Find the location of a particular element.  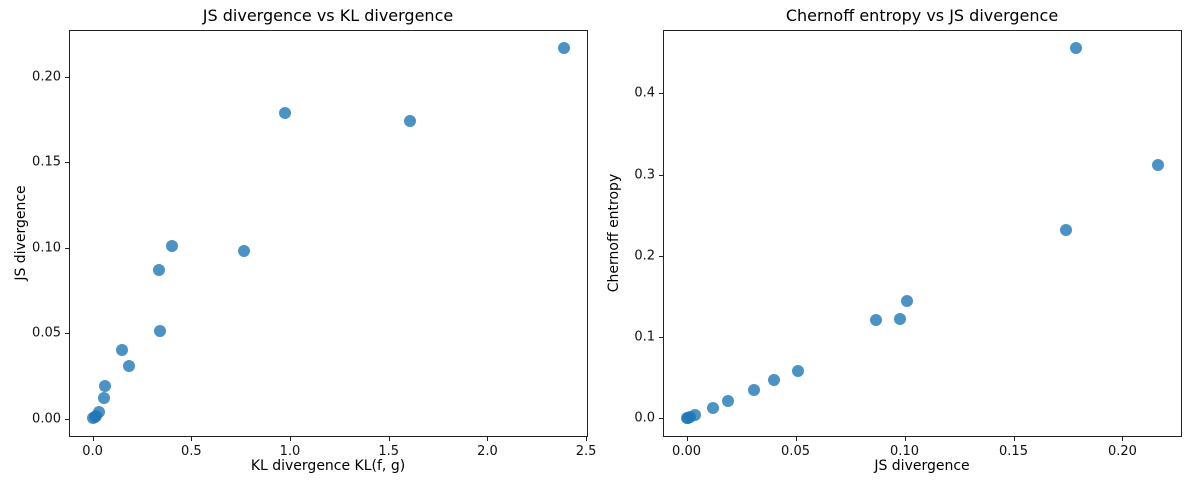

right-x-axis-label: JS divergence is located at coordinates (922, 466).